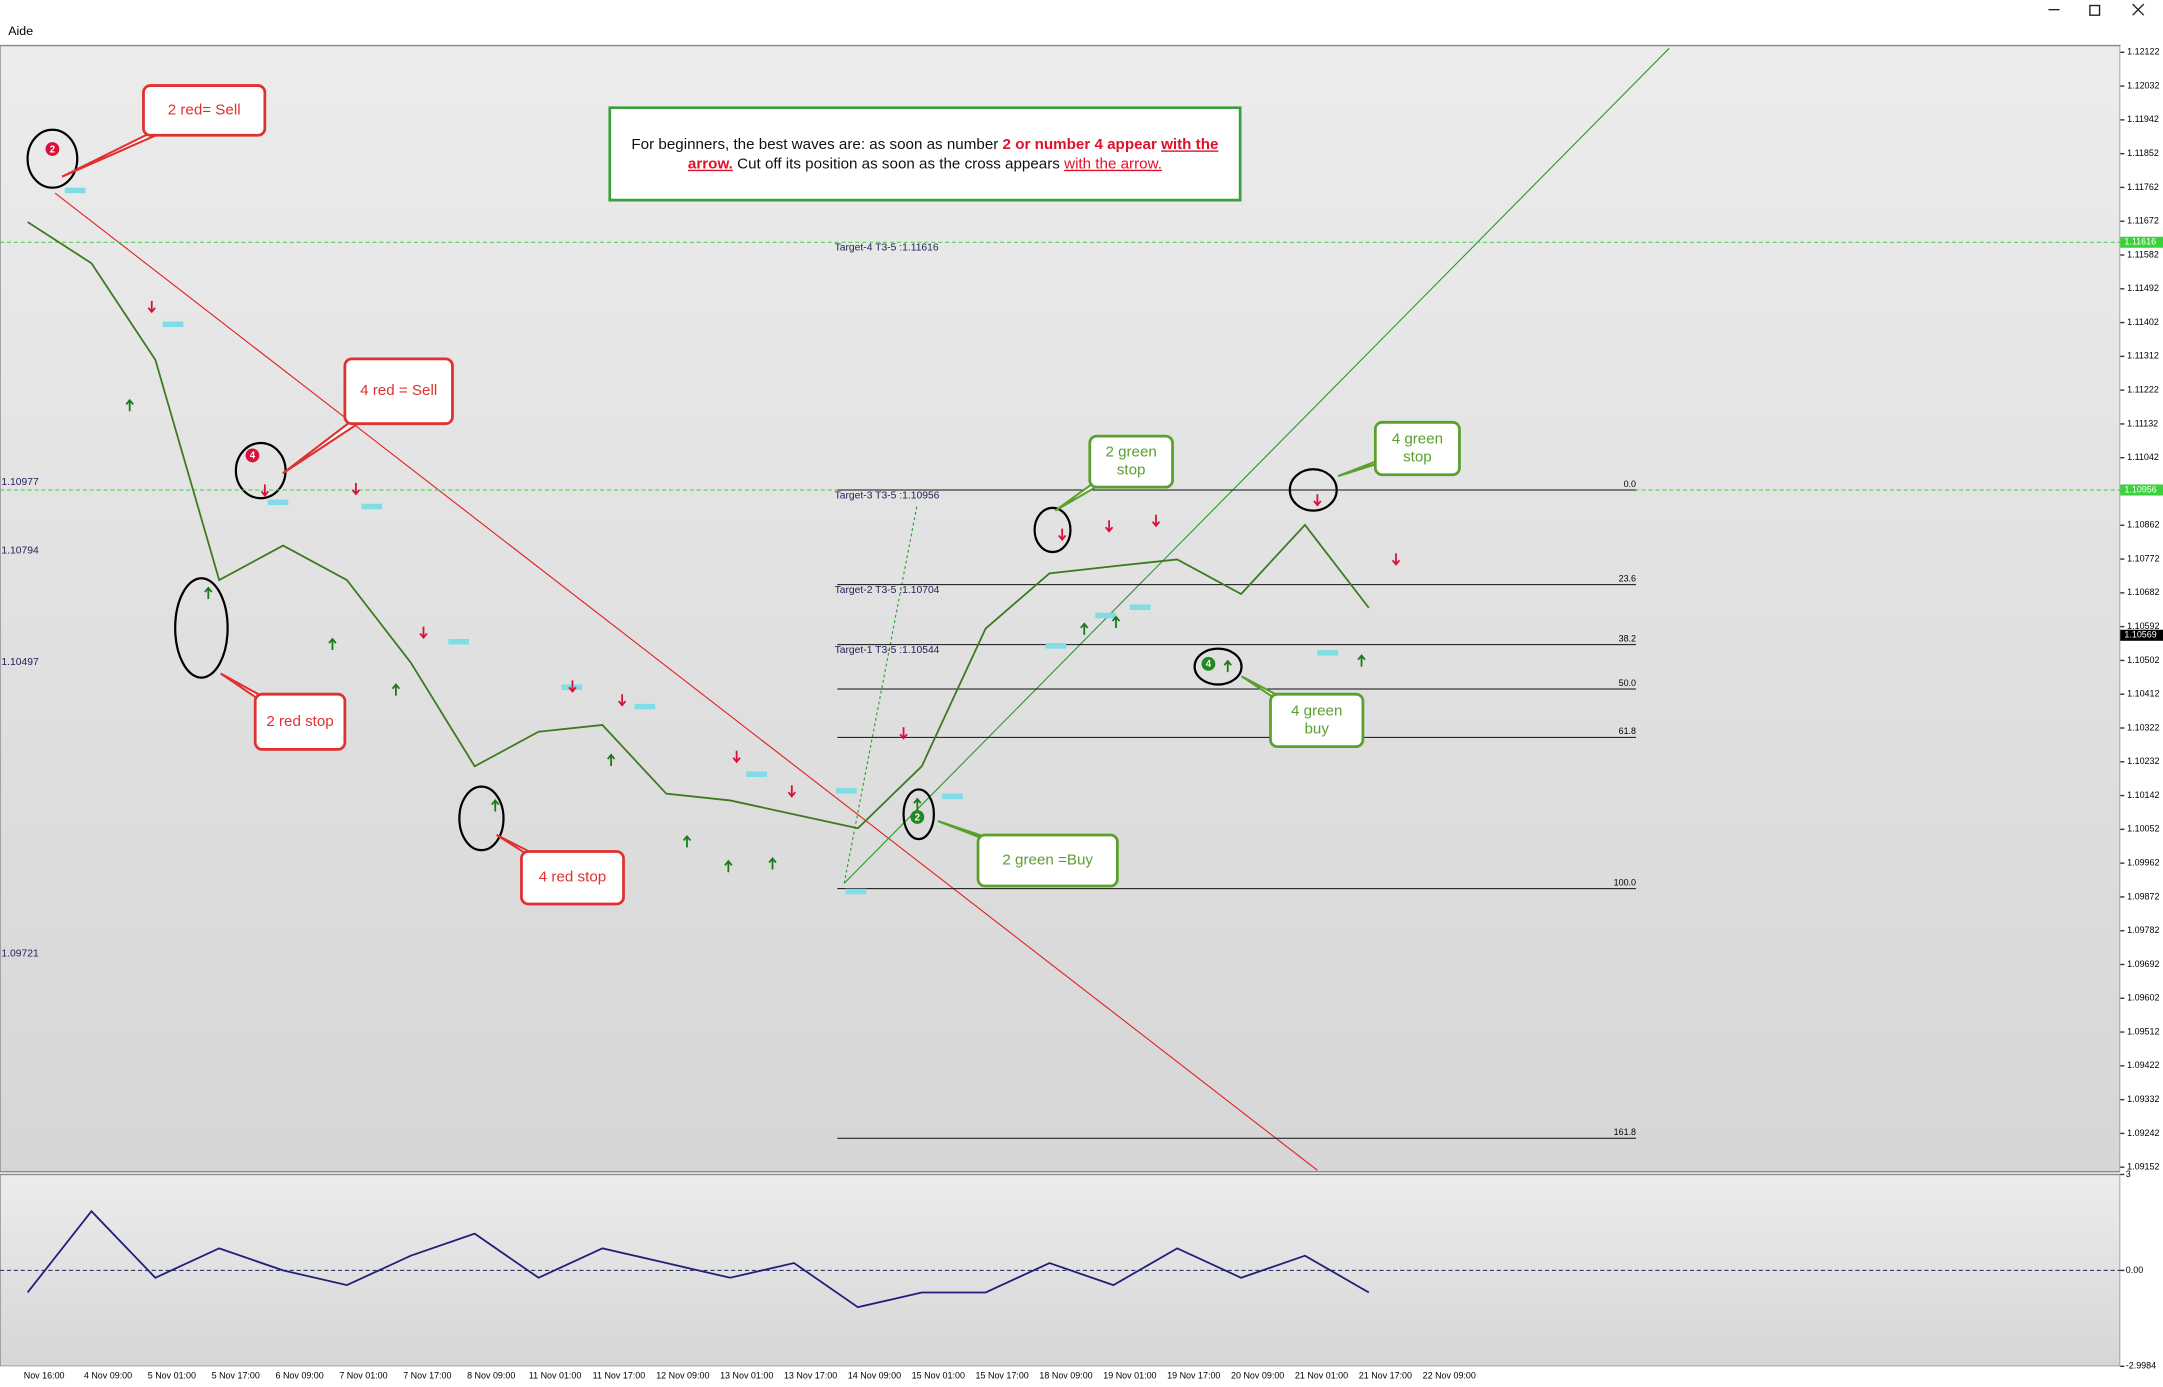 This screenshot has width=2163, height=1387. What do you see at coordinates (698, 1259) in the screenshot?
I see `oscillator-line` at bounding box center [698, 1259].